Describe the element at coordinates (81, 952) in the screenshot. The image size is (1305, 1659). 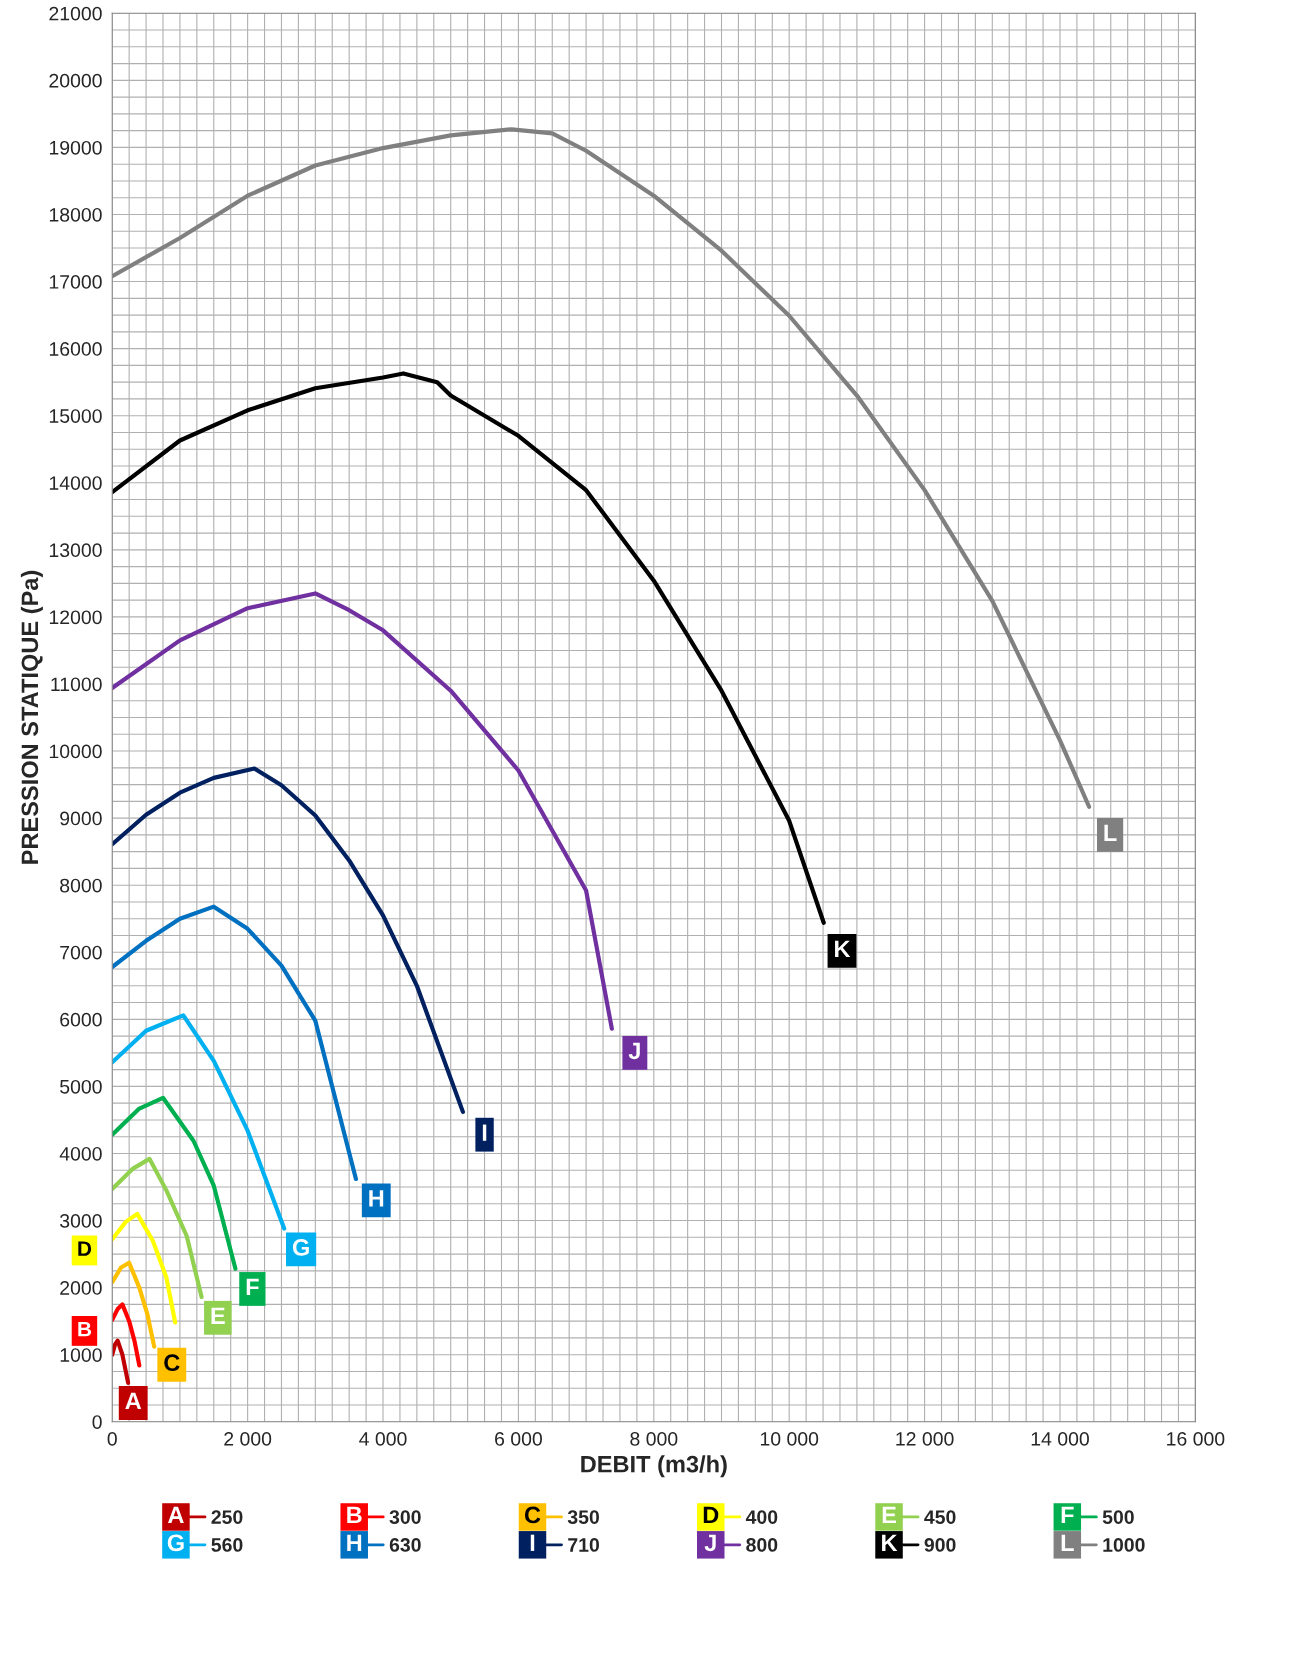
I see `y-tick-label: 7000` at that location.